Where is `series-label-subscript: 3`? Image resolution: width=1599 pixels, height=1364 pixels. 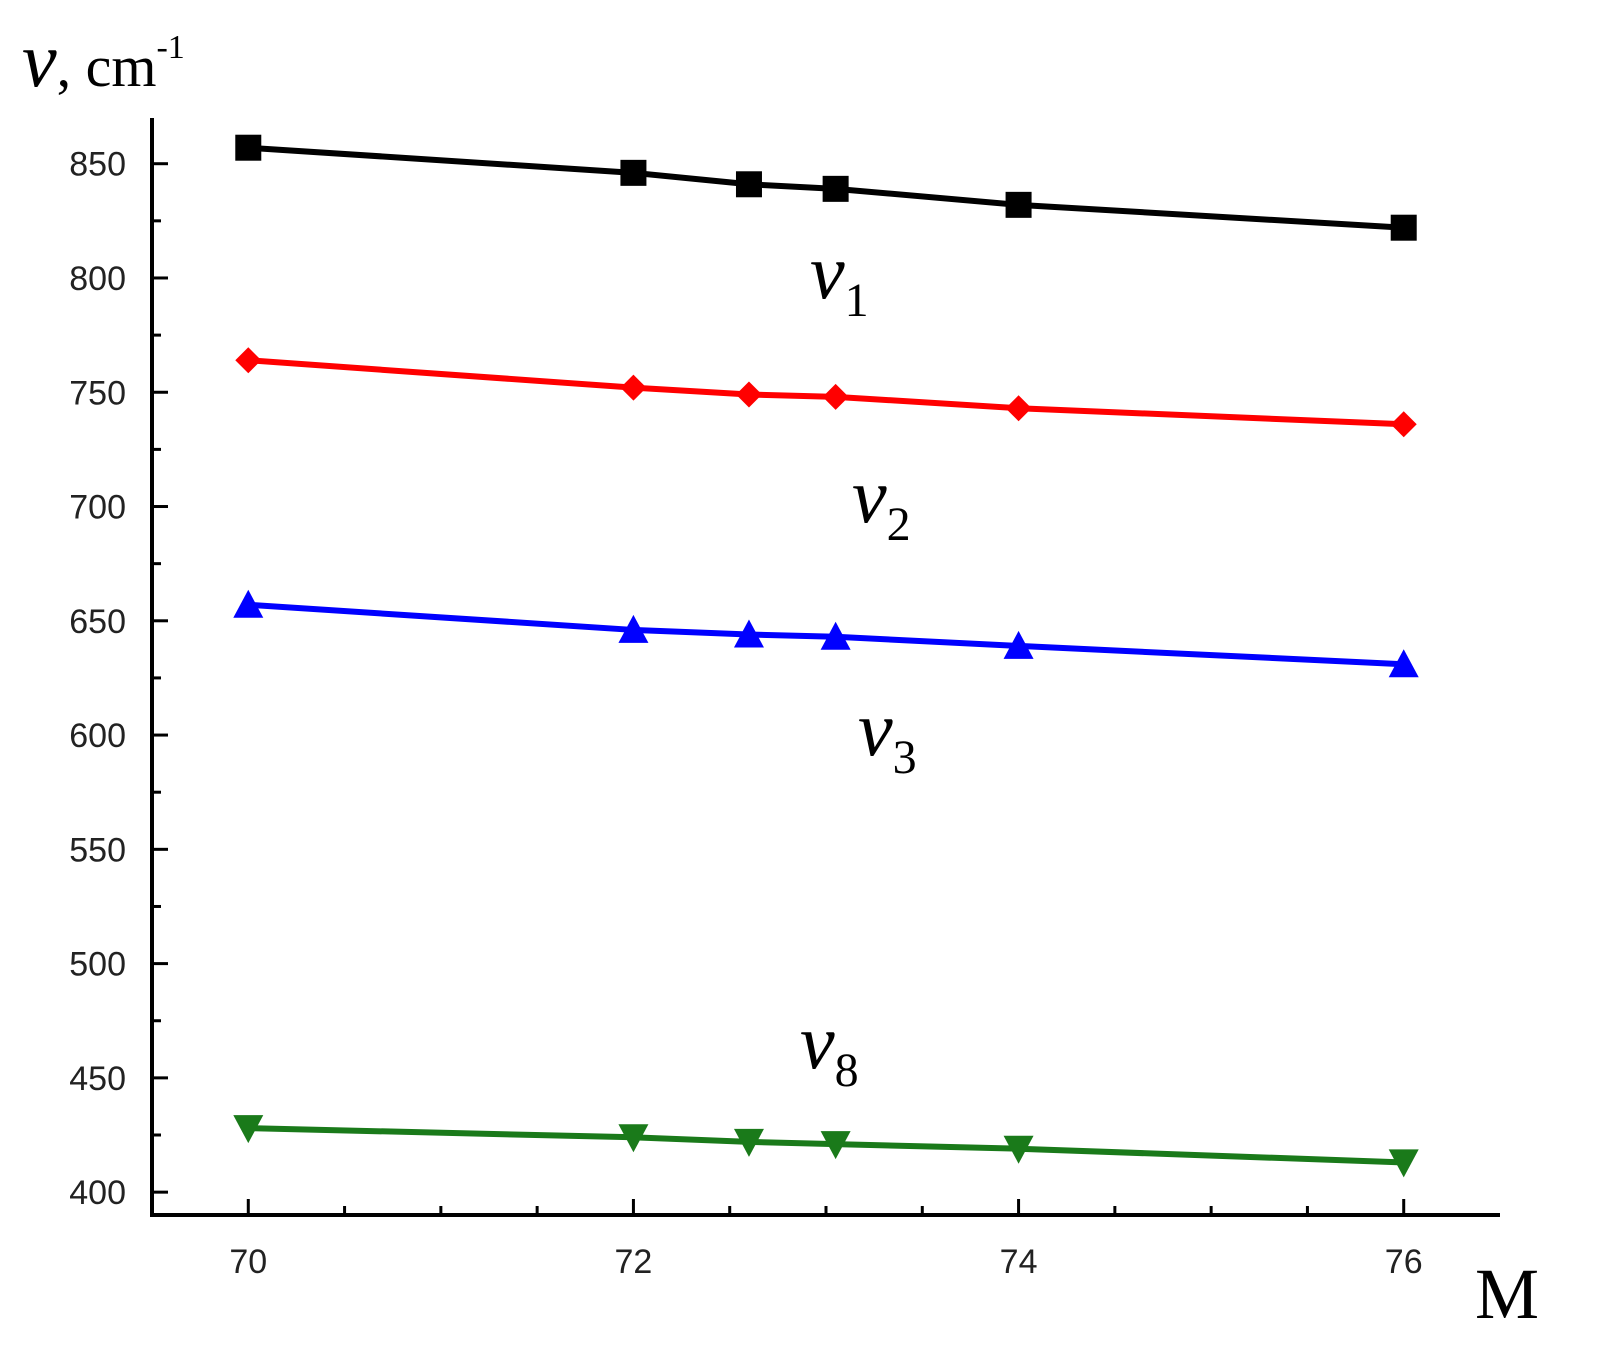 series-label-subscript: 3 is located at coordinates (905, 757).